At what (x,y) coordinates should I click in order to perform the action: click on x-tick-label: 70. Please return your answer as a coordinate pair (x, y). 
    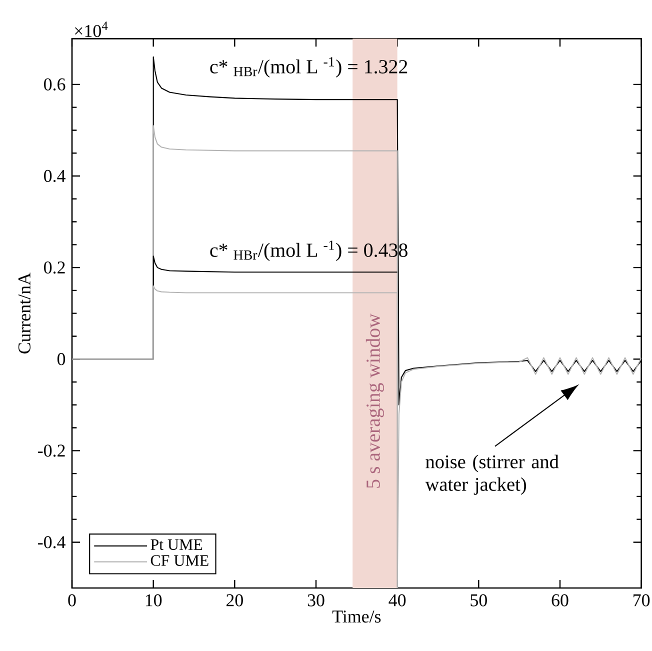
    Looking at the image, I should click on (642, 600).